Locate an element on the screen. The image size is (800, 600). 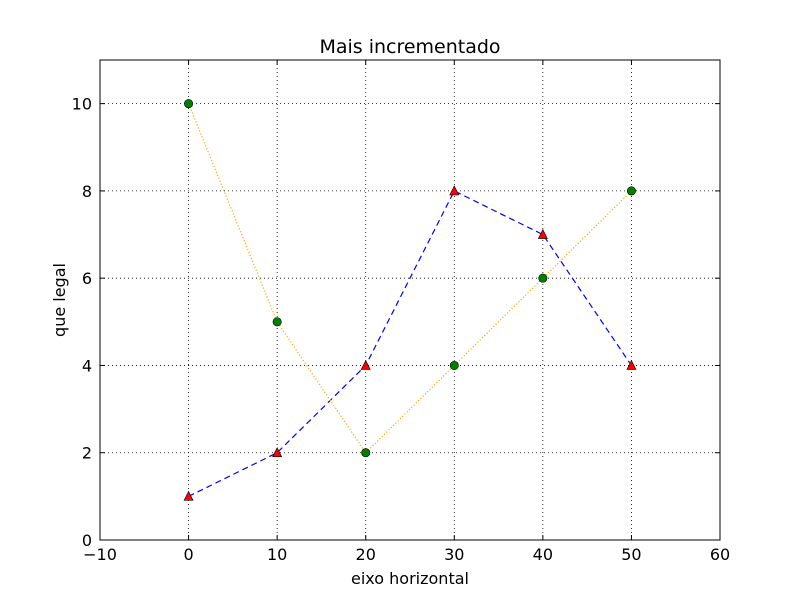
y-axis-title: que legal is located at coordinates (59, 300).